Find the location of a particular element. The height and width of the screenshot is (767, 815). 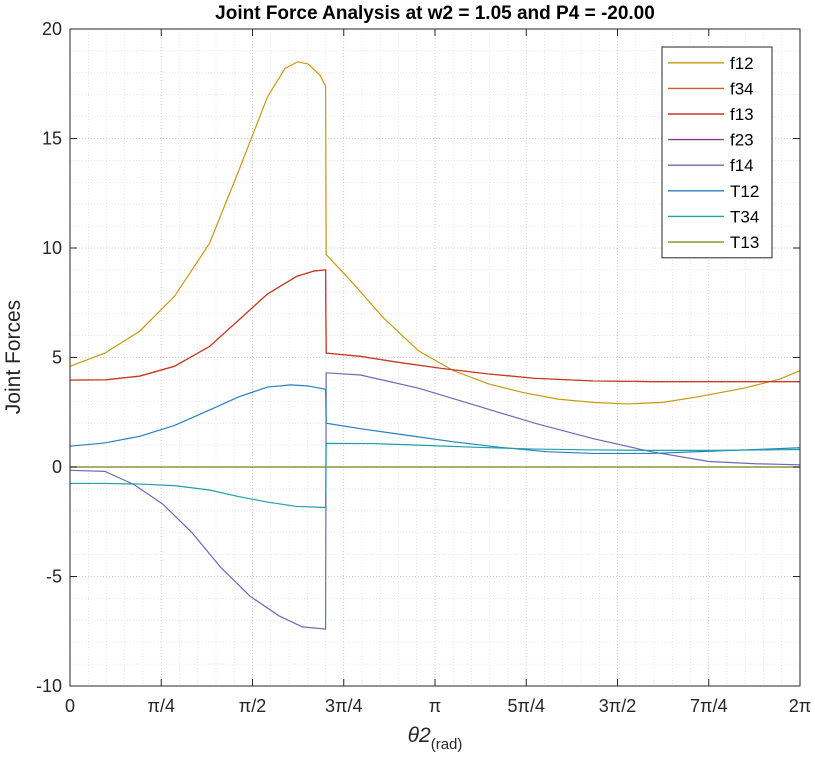

x-axis-label-main: θ2 is located at coordinates (419, 735).